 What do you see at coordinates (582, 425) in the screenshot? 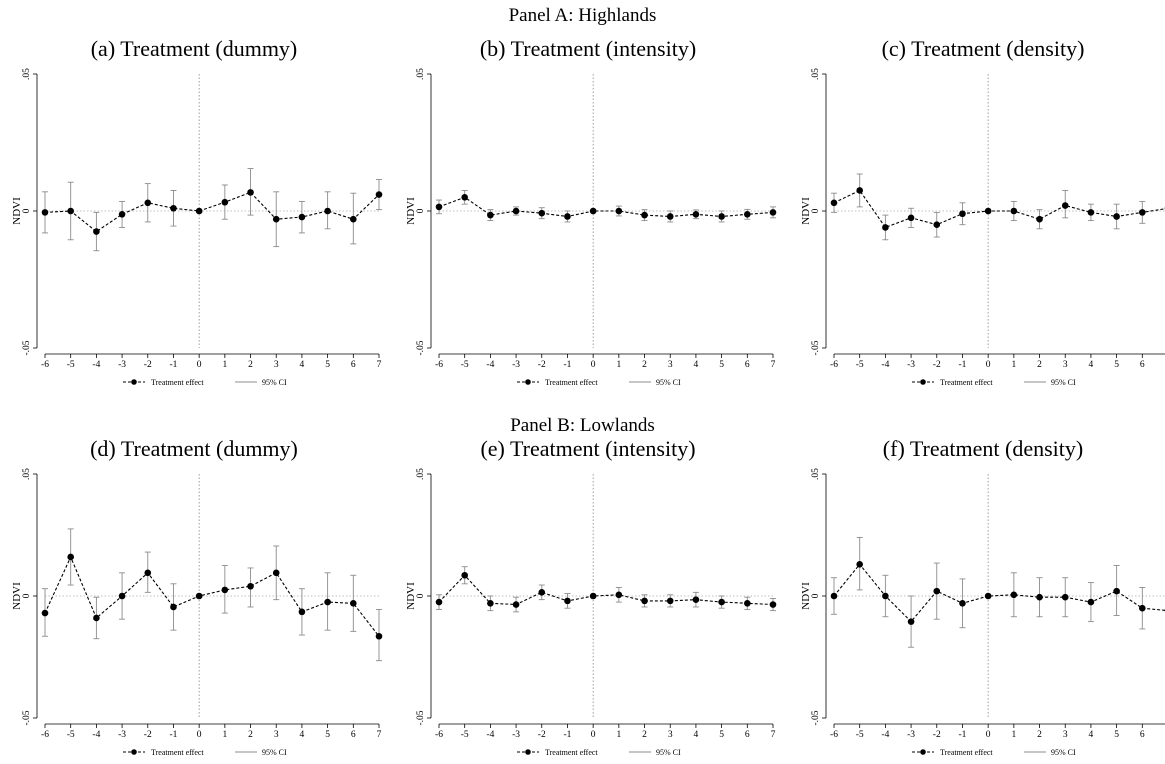
I see `panel-b-title: Panel B: Lowlands` at bounding box center [582, 425].